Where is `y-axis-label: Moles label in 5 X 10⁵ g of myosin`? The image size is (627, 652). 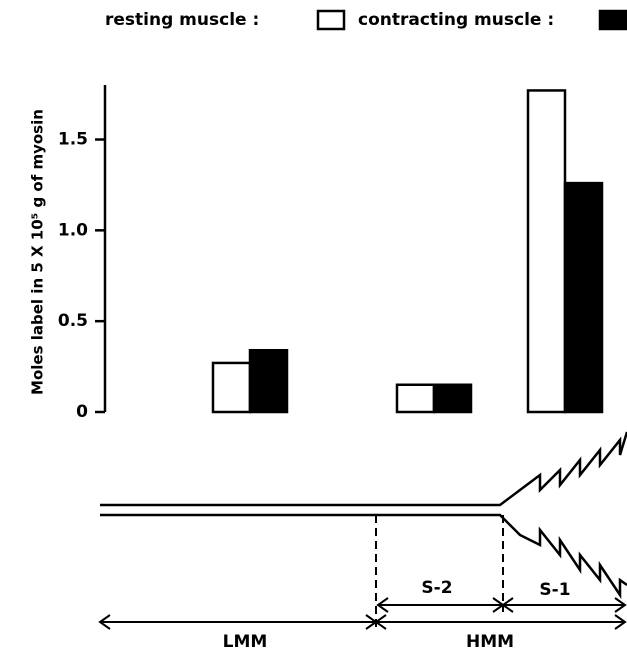
y-axis-label: Moles label in 5 X 10⁵ g of myosin is located at coordinates (38, 252).